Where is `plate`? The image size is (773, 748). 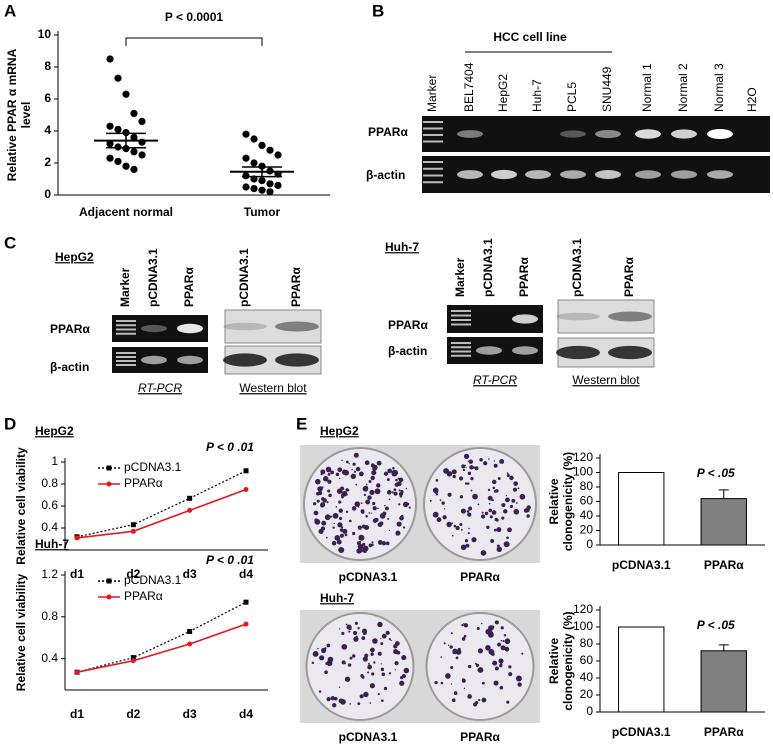 plate is located at coordinates (480, 504).